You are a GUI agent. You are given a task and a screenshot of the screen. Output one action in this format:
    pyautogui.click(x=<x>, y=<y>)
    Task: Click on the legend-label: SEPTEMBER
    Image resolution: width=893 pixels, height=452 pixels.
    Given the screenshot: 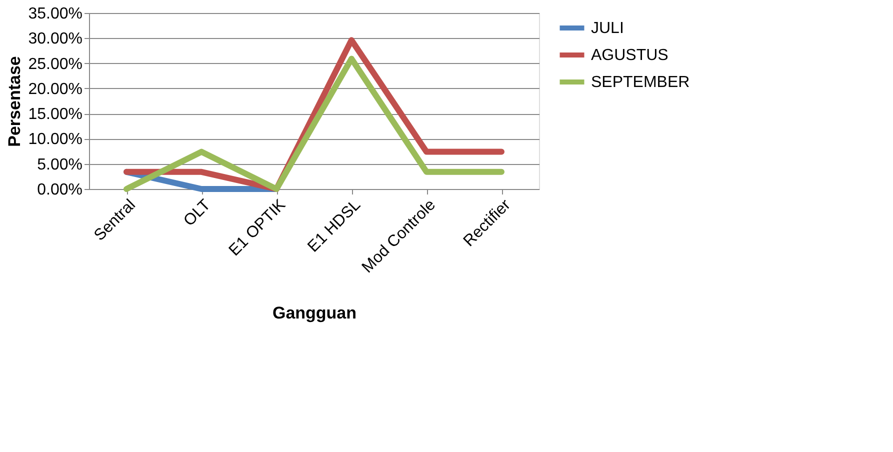 What is the action you would take?
    pyautogui.click(x=640, y=82)
    